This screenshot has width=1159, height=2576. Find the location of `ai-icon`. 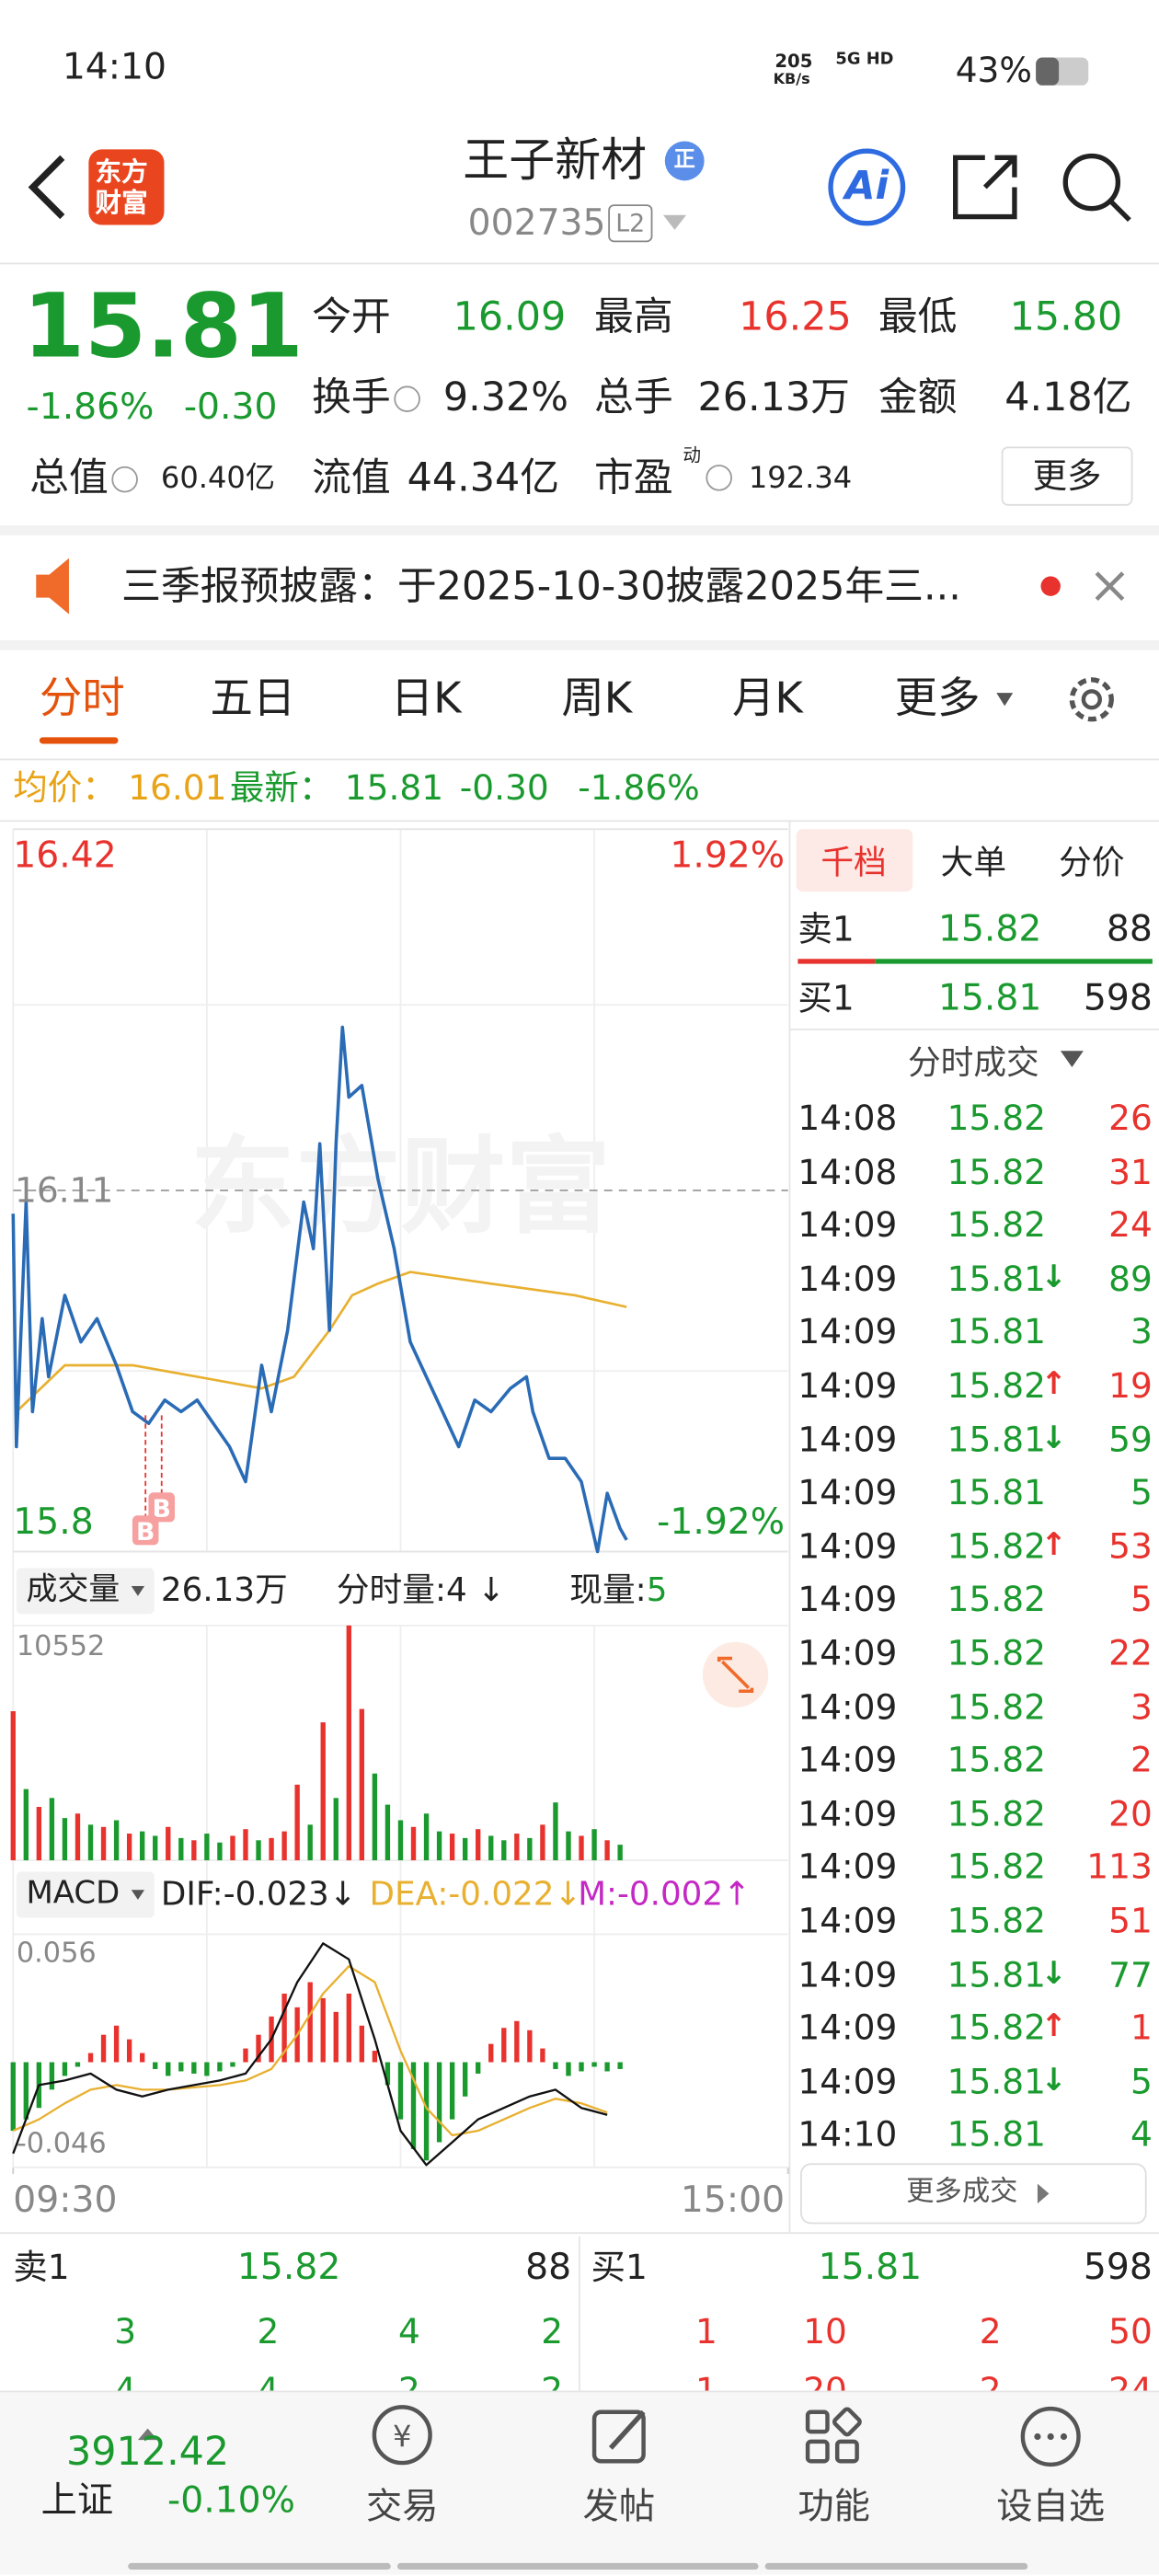

ai-icon is located at coordinates (867, 187).